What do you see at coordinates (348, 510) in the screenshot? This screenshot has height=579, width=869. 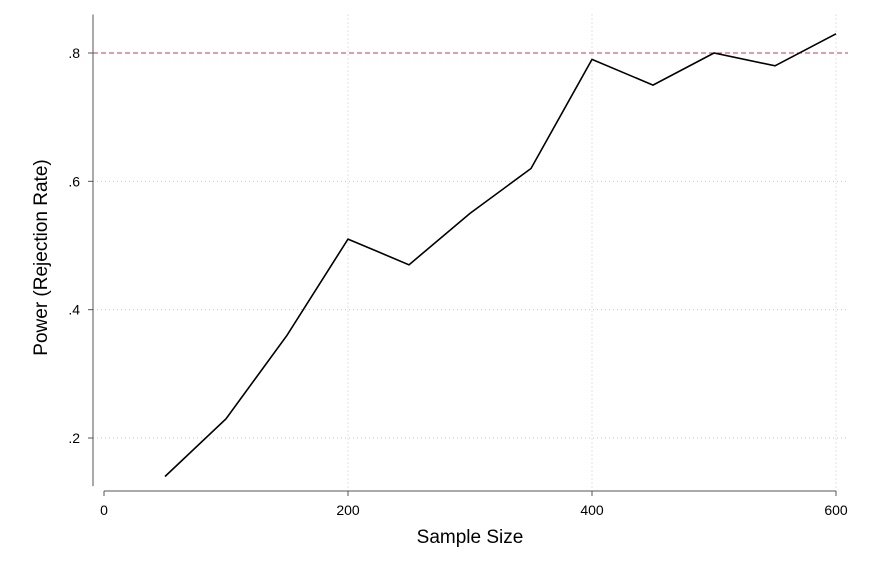 I see `x-tick-label: 200` at bounding box center [348, 510].